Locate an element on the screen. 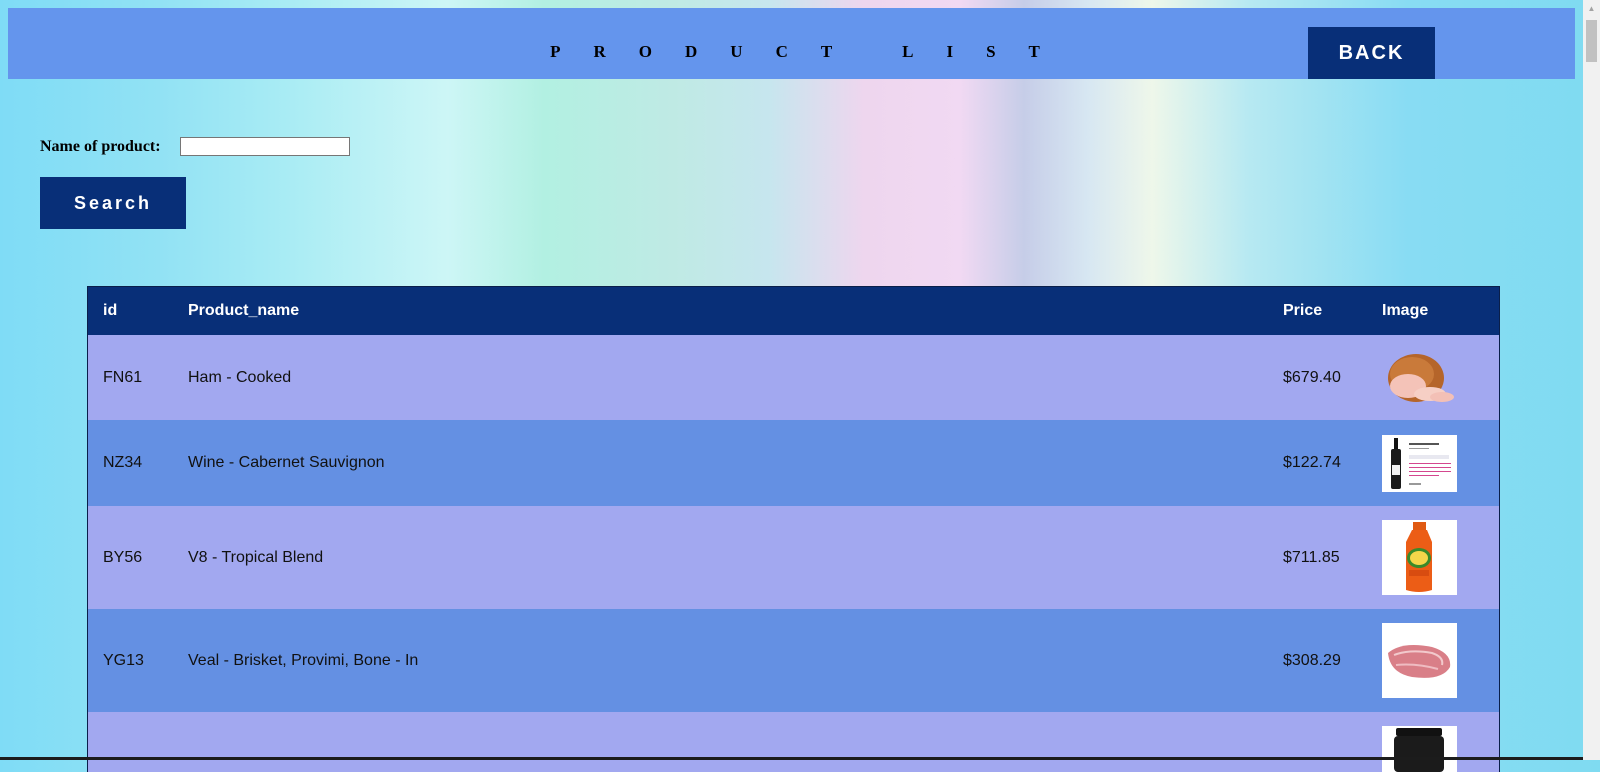 This screenshot has height=772, width=1600. table-row is located at coordinates (793, 742).